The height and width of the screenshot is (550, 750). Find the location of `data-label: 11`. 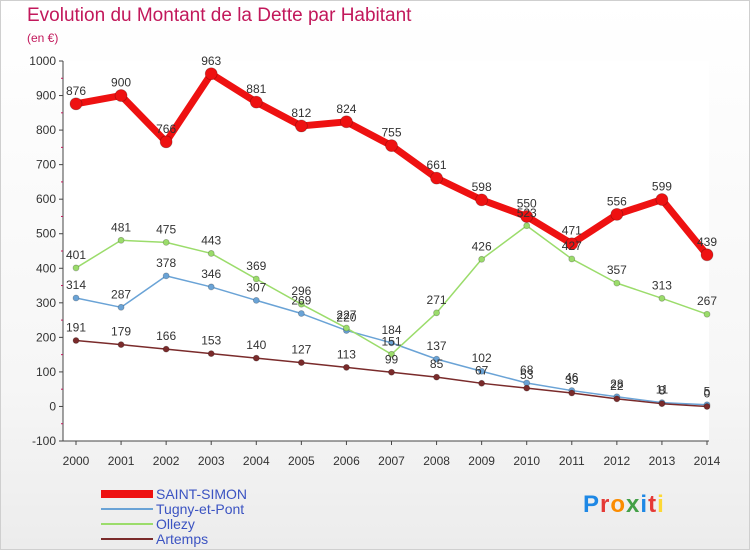

data-label: 11 is located at coordinates (662, 390).